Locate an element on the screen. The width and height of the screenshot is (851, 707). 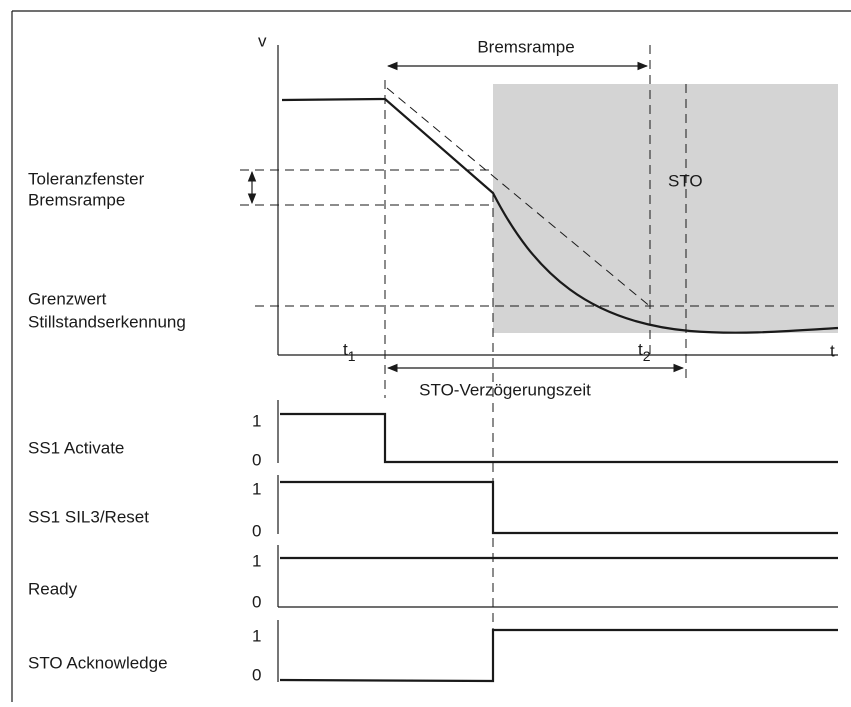
signal-ss1-activate: SS1 Activate 1 0 is located at coordinates (433, 434).